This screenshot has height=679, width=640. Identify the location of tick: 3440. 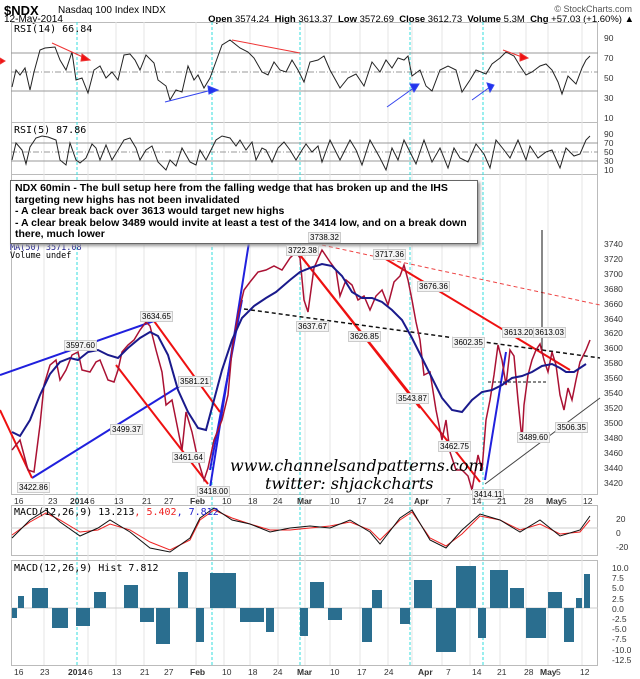
(613, 467).